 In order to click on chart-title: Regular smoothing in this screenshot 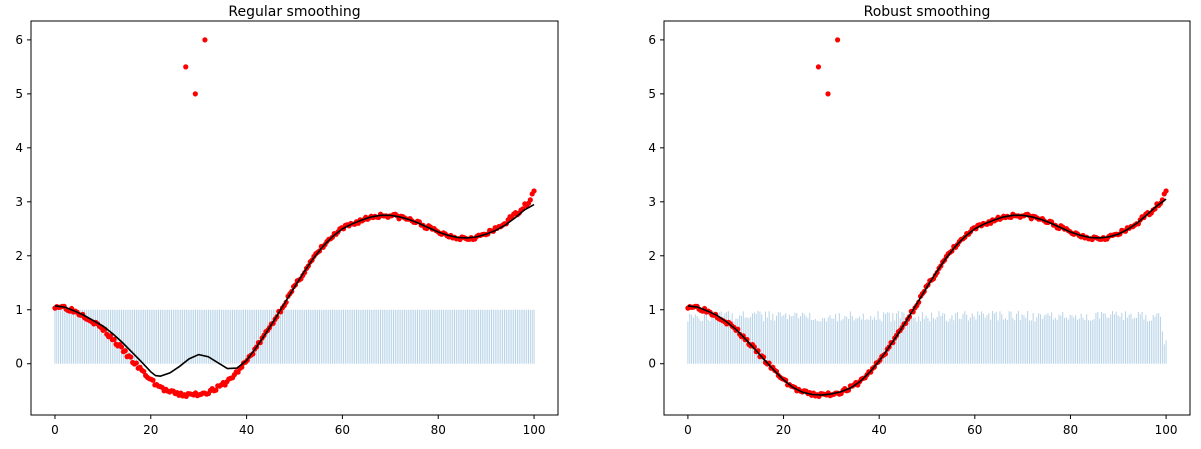, I will do `click(294, 12)`.